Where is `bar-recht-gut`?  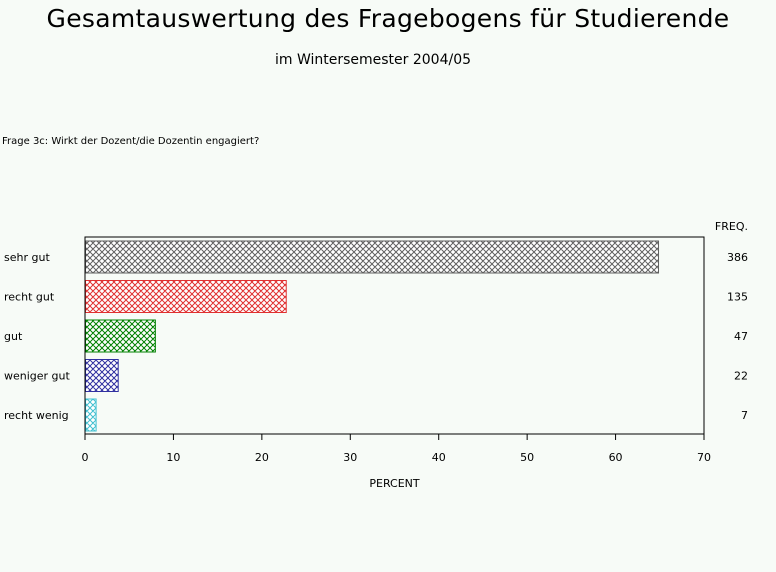 bar-recht-gut is located at coordinates (186, 296).